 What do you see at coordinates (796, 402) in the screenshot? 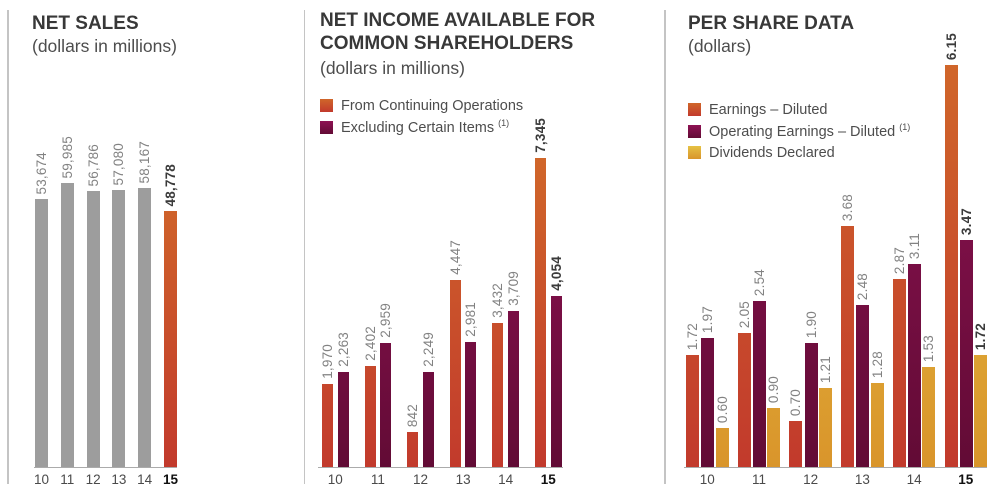
I see `value-label-earnings-diluted-12: 0.70` at bounding box center [796, 402].